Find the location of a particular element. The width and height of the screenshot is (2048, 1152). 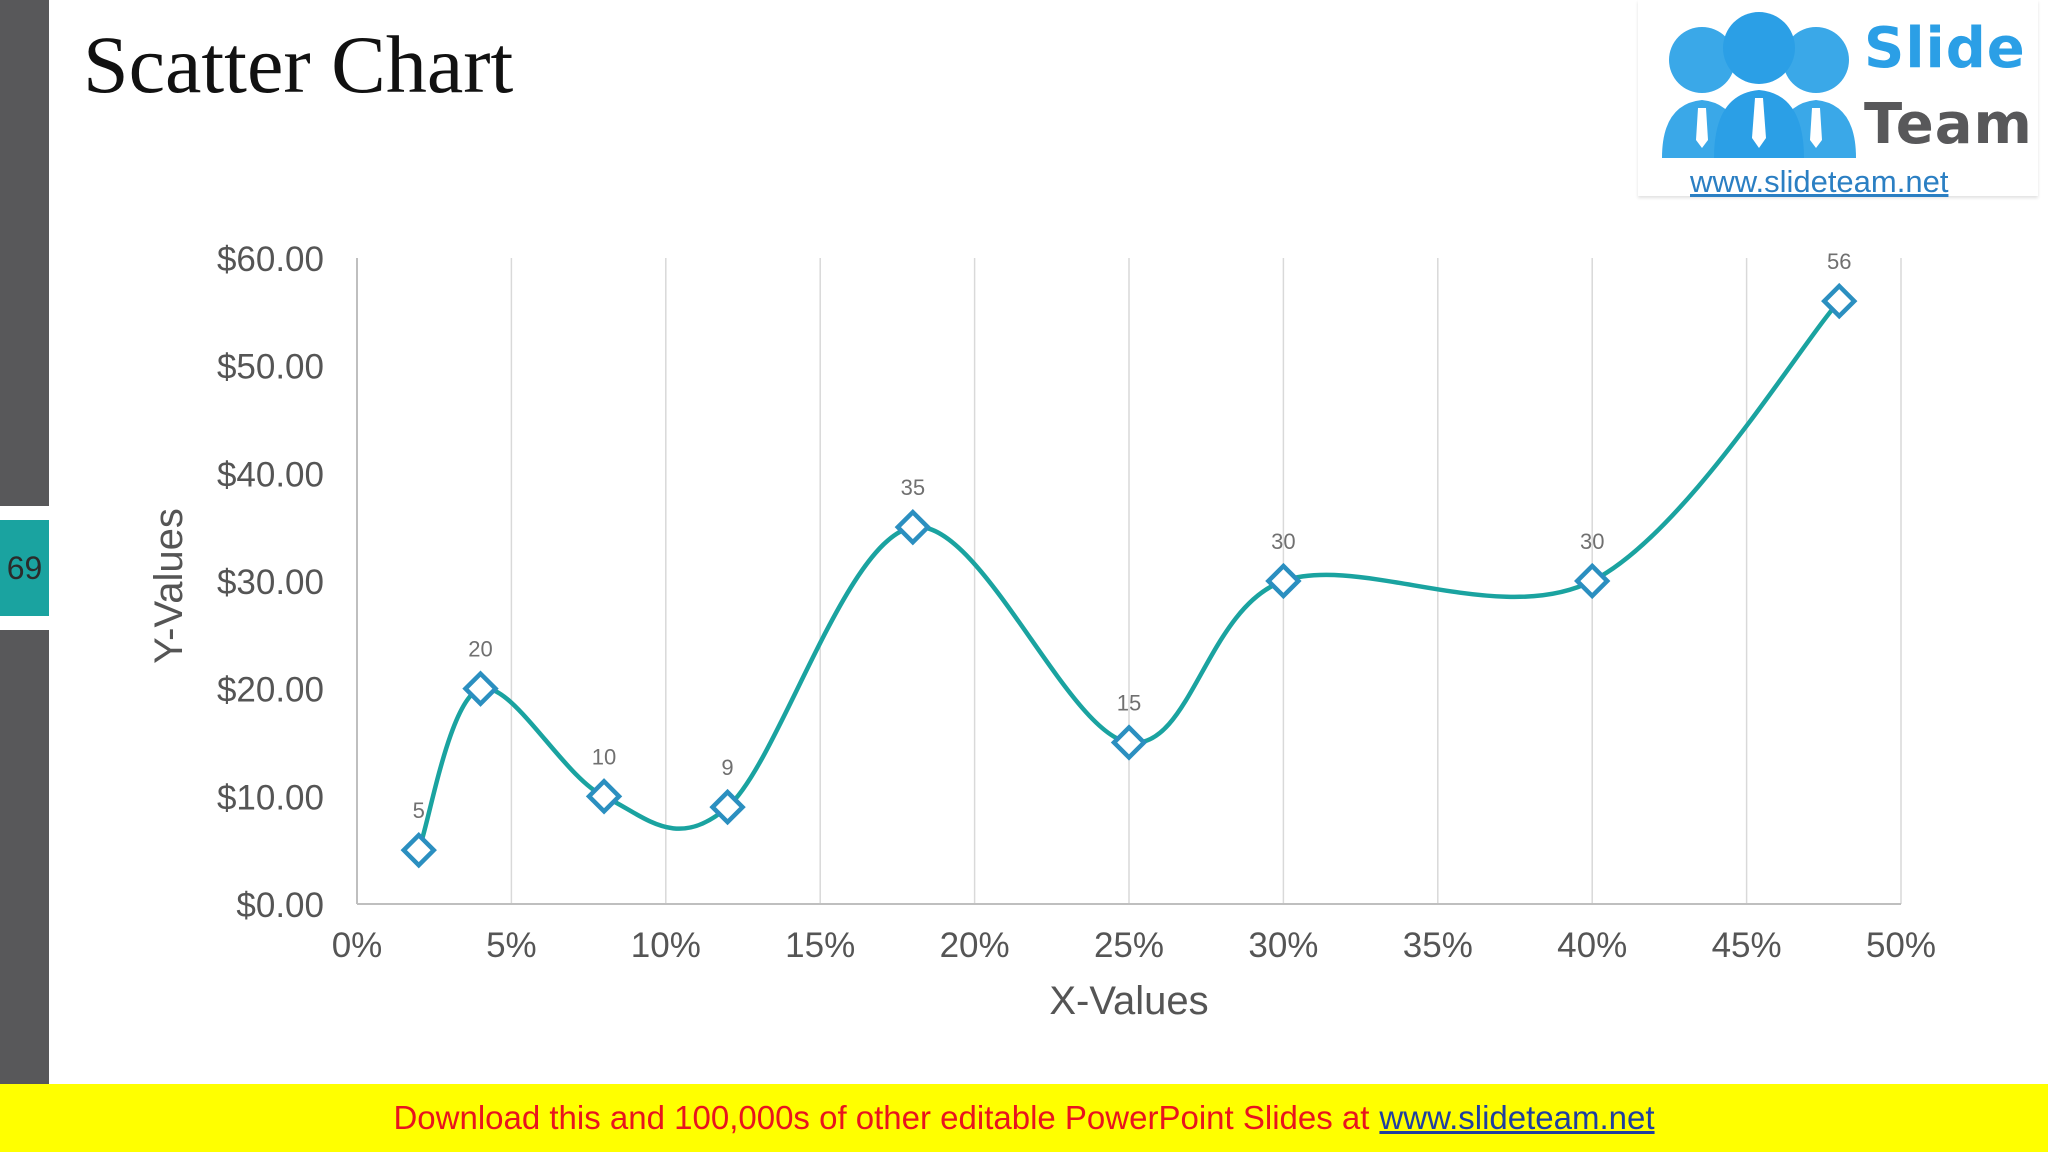

logo-word-team: Team is located at coordinates (1948, 124).